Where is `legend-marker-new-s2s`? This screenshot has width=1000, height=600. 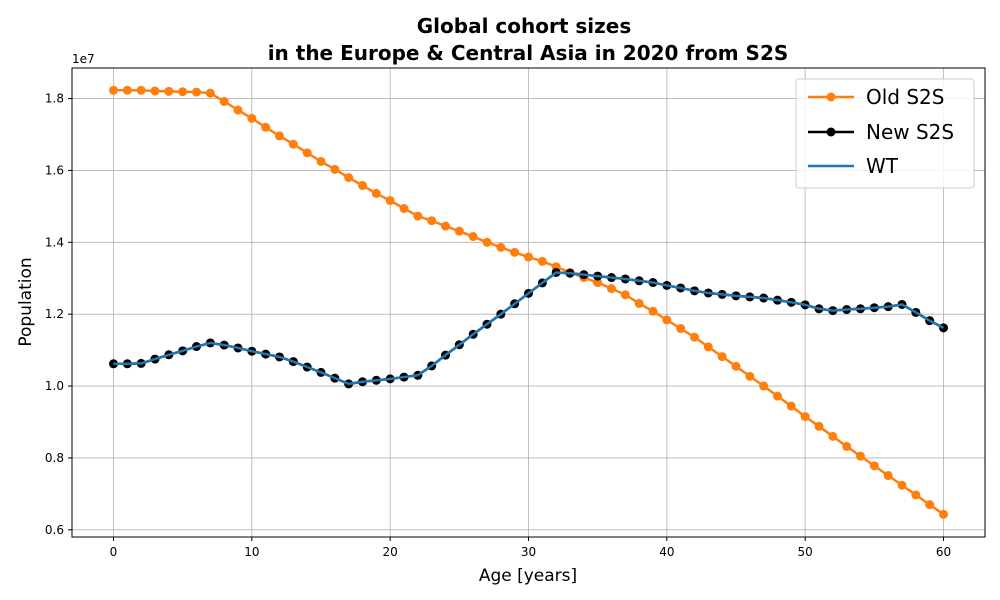
legend-marker-new-s2s is located at coordinates (831, 132).